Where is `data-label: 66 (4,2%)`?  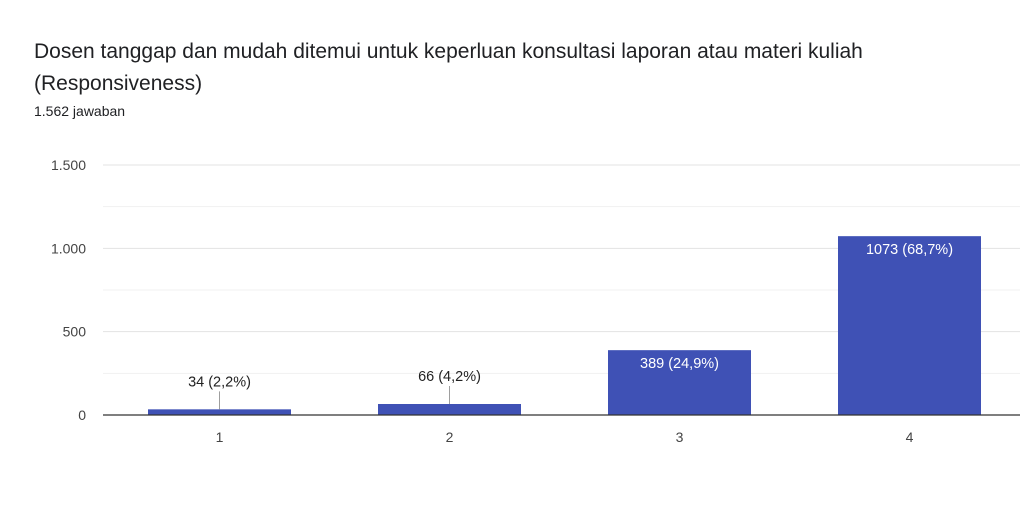 data-label: 66 (4,2%) is located at coordinates (449, 377).